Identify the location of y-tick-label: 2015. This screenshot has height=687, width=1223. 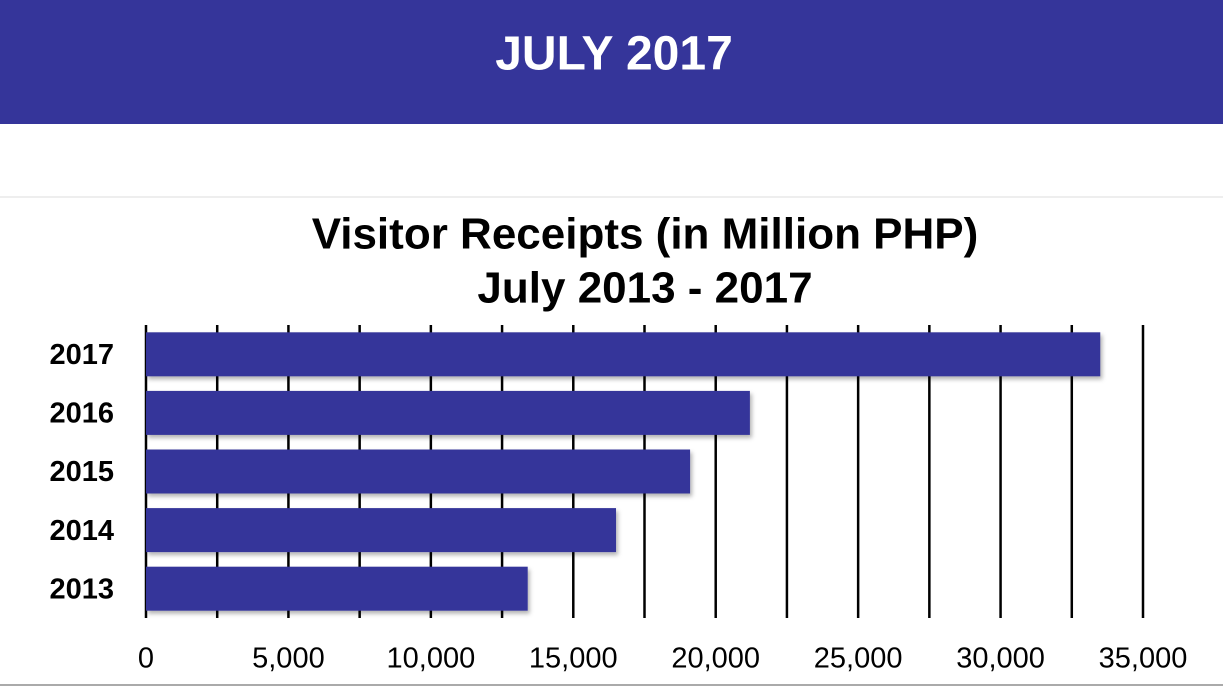
(81, 472).